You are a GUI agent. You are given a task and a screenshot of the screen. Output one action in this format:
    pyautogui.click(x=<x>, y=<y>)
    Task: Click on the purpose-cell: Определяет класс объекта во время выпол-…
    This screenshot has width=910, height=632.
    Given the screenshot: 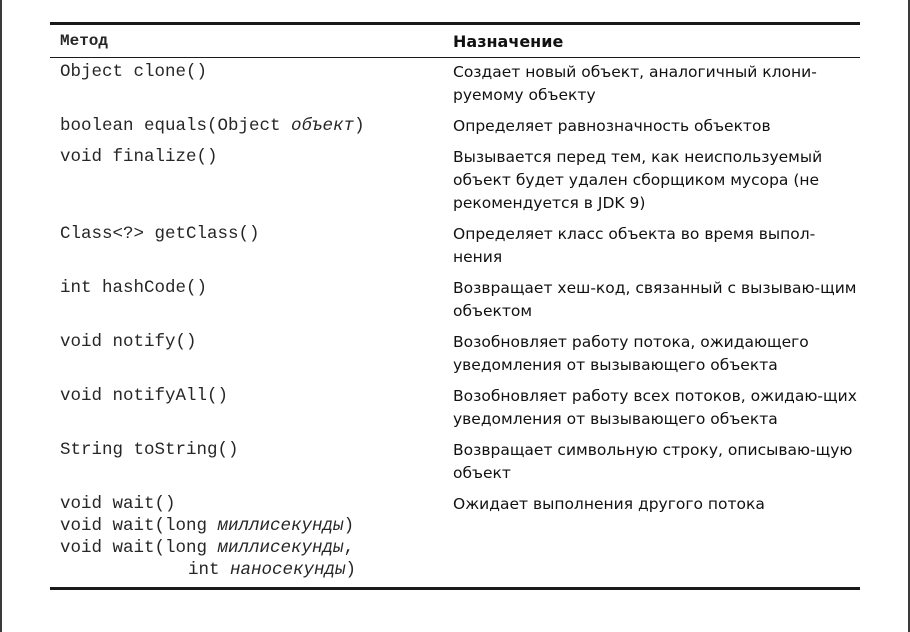 What is the action you would take?
    pyautogui.click(x=634, y=245)
    